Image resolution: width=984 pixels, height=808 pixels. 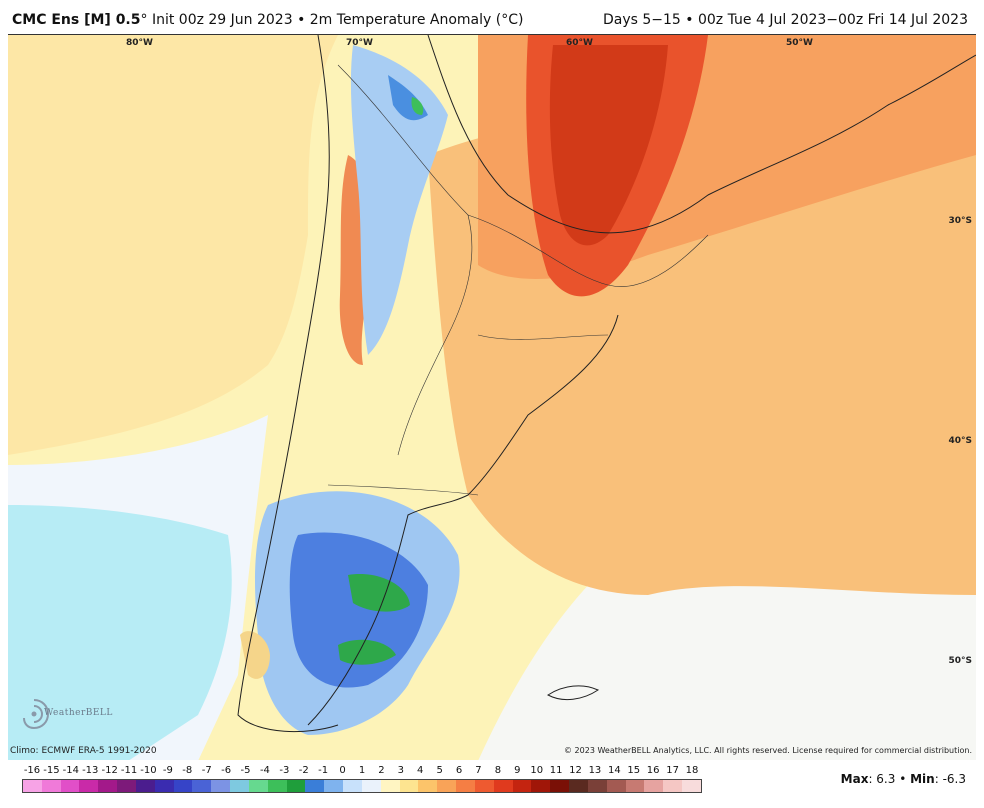 I want to click on scale-tick-label: -10, so click(x=148, y=770).